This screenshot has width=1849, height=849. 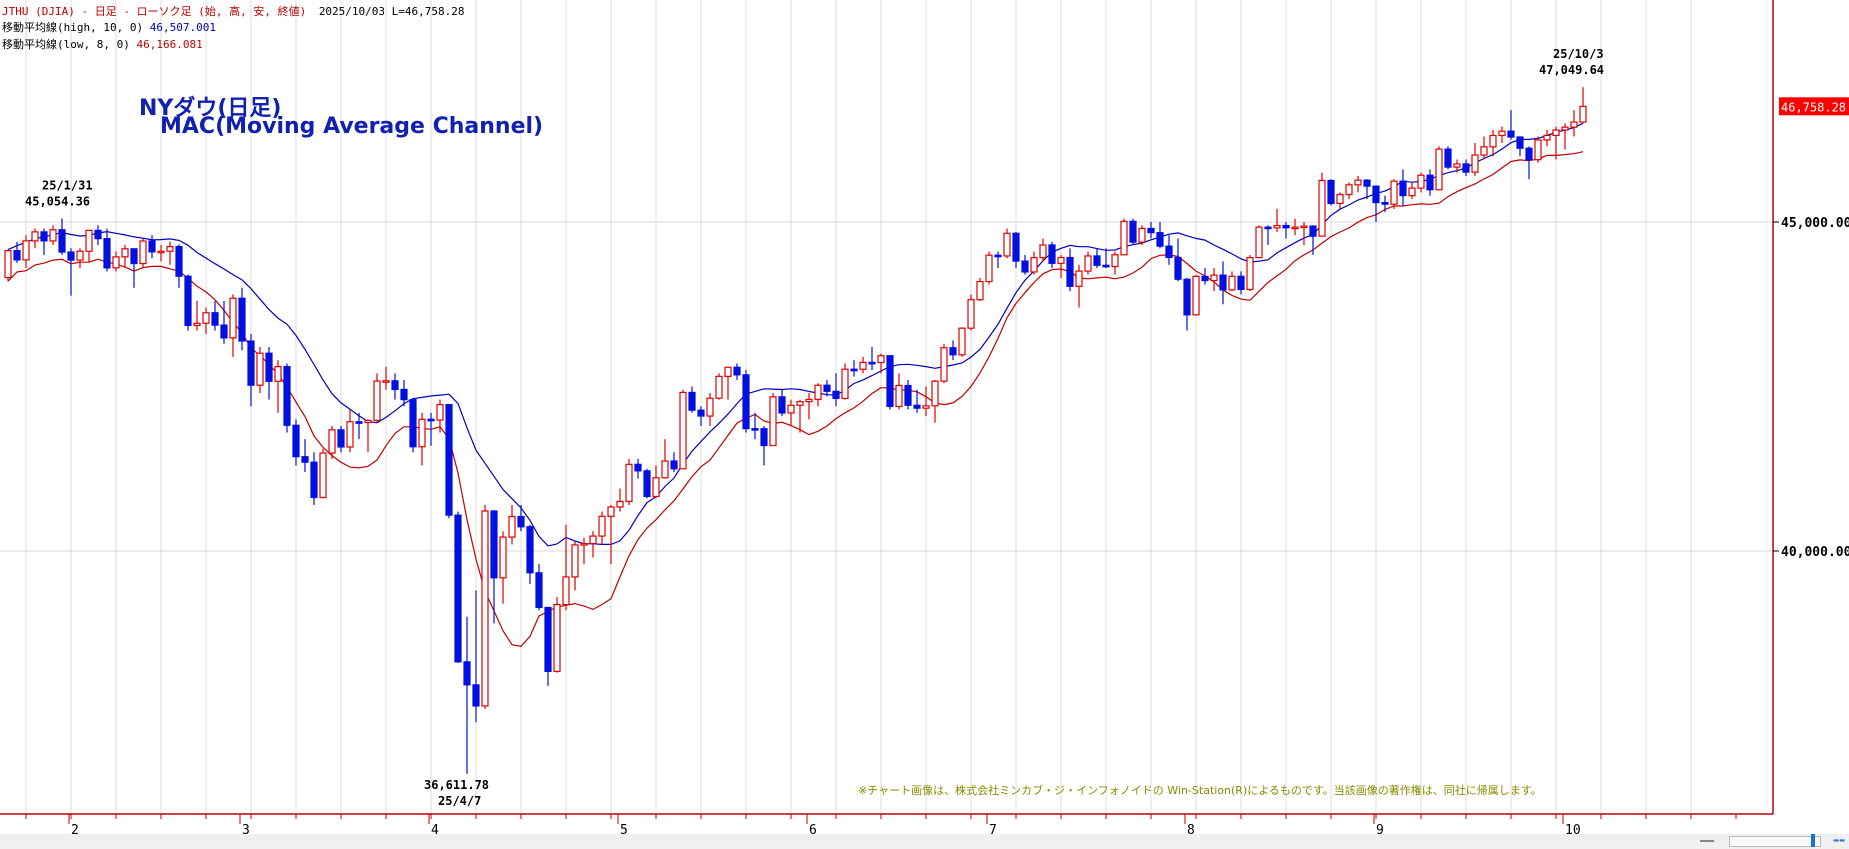 I want to click on ma-high-legend: 移動平均線(high, 10, 0) 46,507.001, so click(x=109, y=27).